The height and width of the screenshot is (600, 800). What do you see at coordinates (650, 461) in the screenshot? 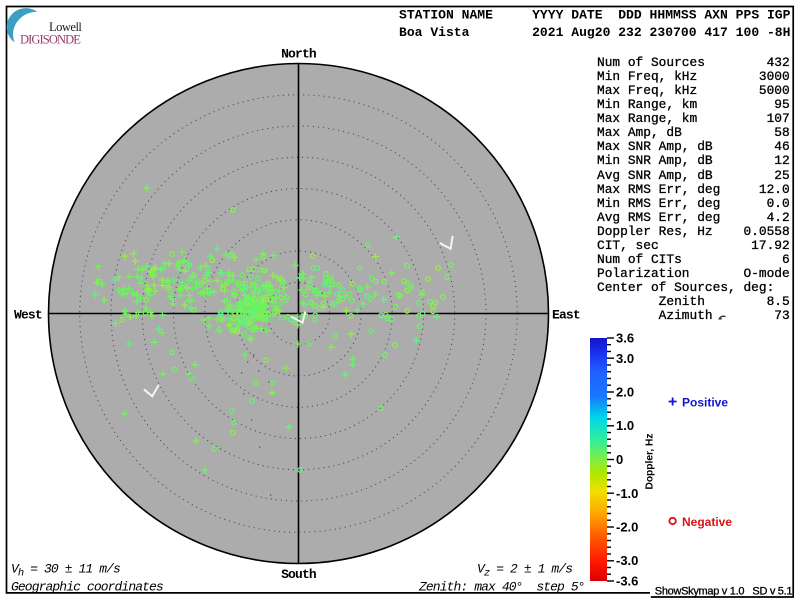
I see `svg-text: Doppler, Hz` at bounding box center [650, 461].